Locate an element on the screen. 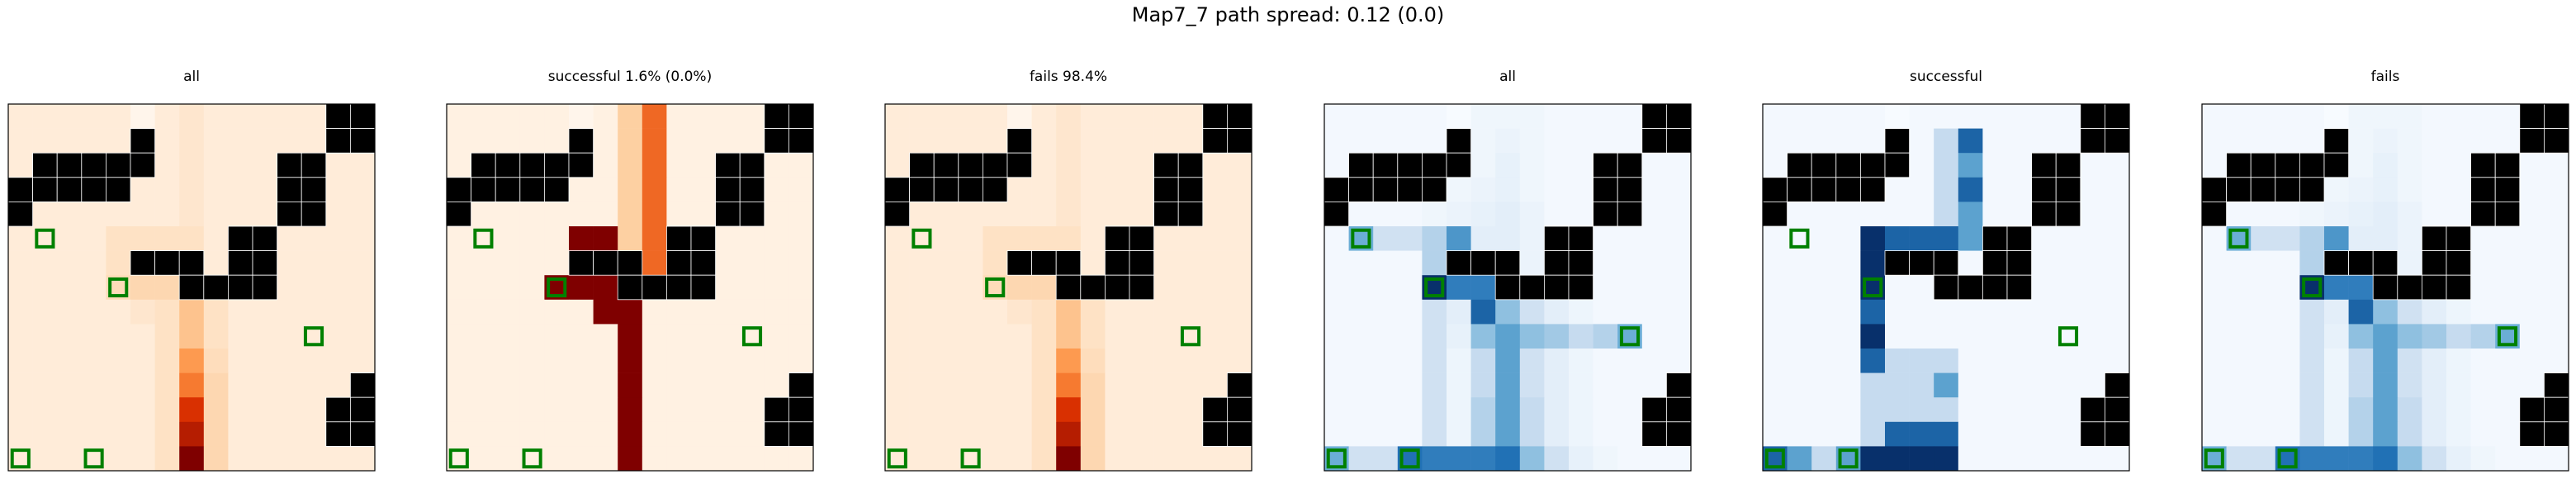 Image resolution: width=2576 pixels, height=479 pixels. goal-marker is located at coordinates (1434, 288).